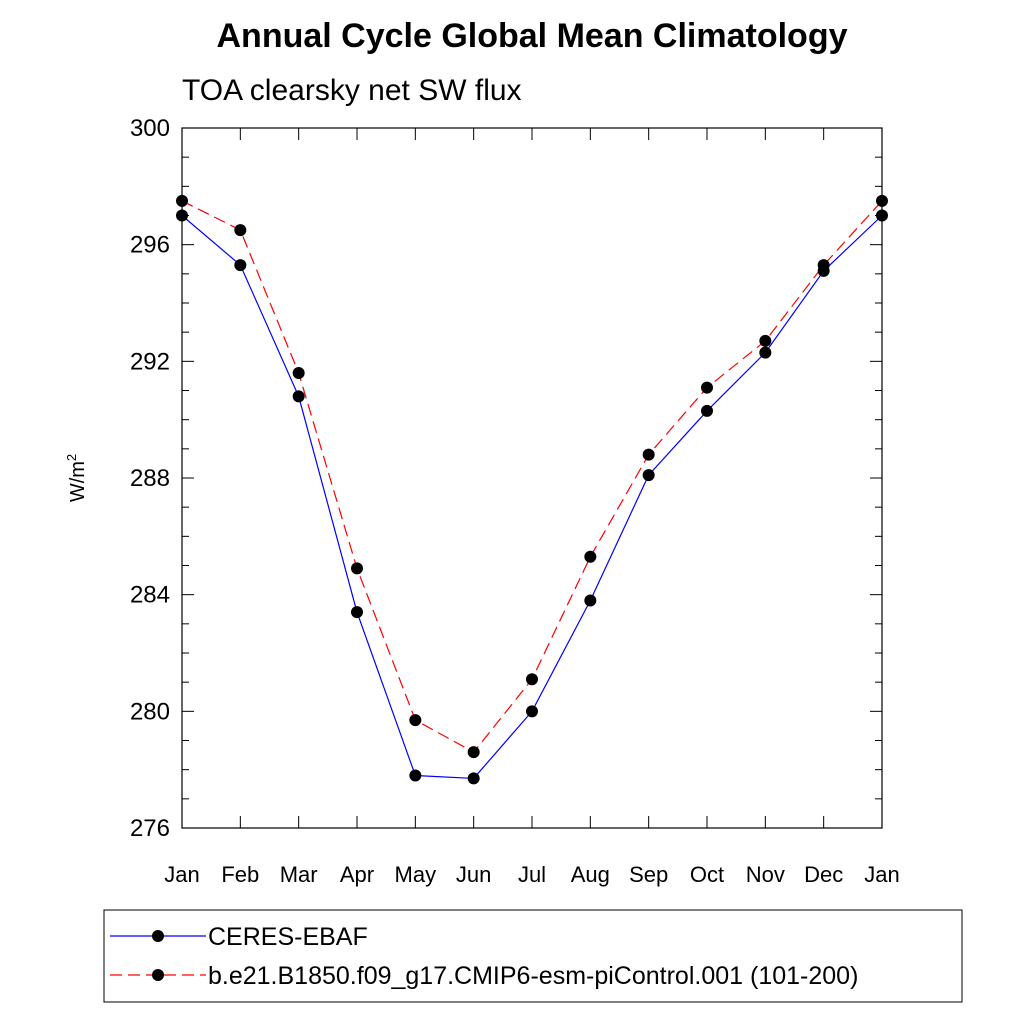 Image resolution: width=1024 pixels, height=1024 pixels. I want to click on y-axis-label-sup: 2, so click(71, 457).